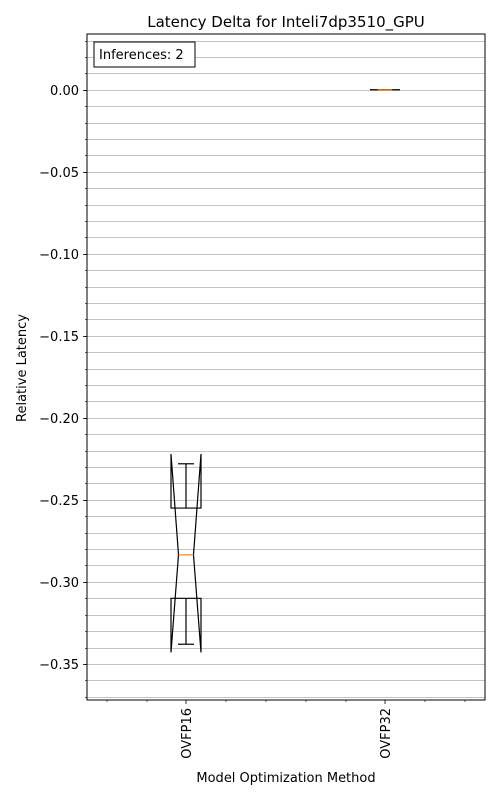 This screenshot has width=500, height=800. Describe the element at coordinates (286, 22) in the screenshot. I see `chart-title: Latency Delta for Inteli7dp3510_GPU` at that location.